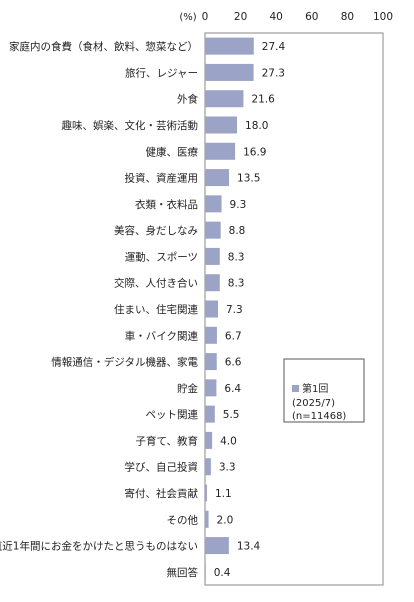 Image resolution: width=414 pixels, height=602 pixels. I want to click on category-label: 衣類・衣料品, so click(166, 204).